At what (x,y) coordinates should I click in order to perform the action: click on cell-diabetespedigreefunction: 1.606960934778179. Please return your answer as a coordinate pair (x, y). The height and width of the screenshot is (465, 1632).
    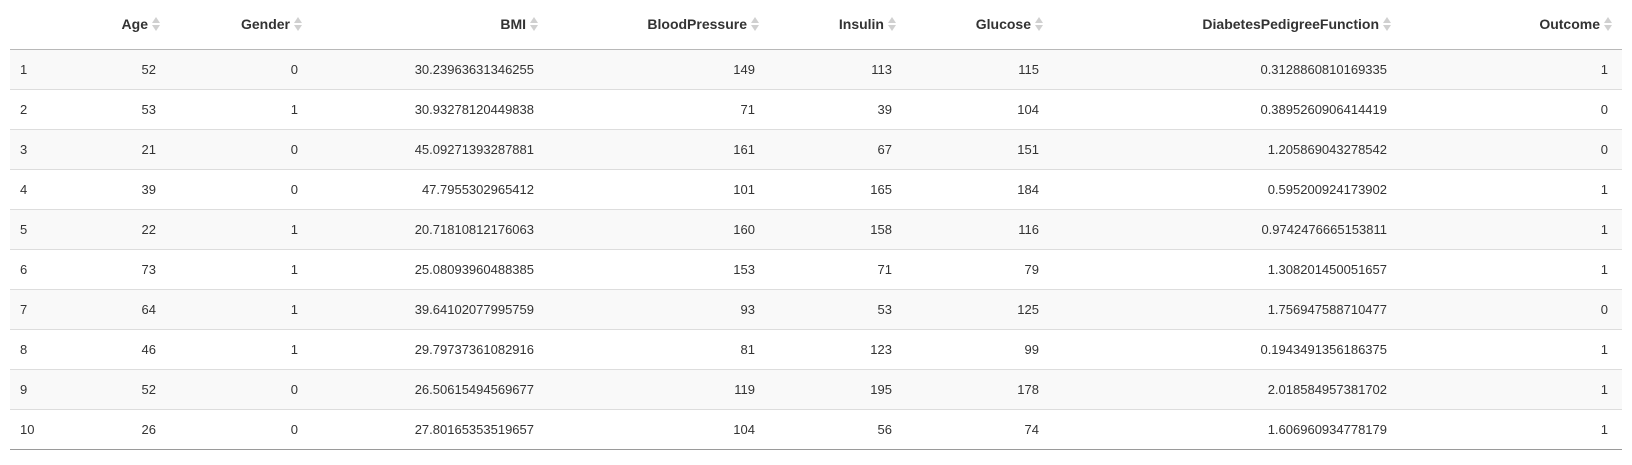
    Looking at the image, I should click on (1227, 429).